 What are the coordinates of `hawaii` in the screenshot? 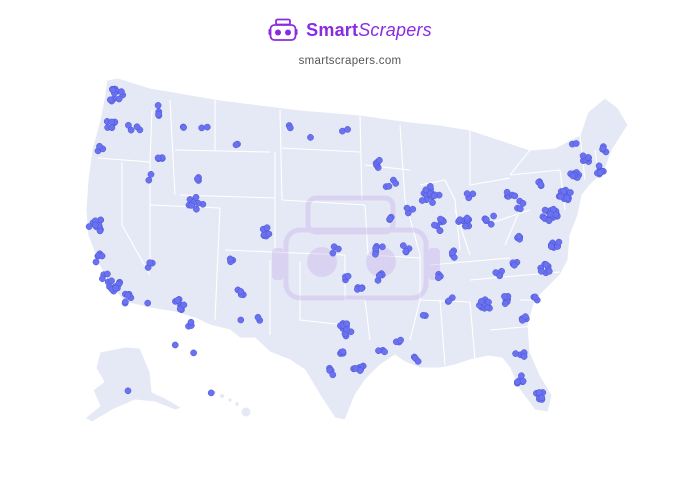 It's located at (231, 403).